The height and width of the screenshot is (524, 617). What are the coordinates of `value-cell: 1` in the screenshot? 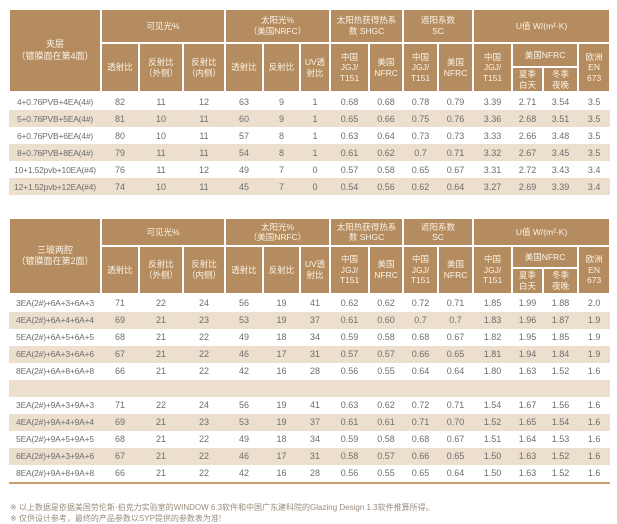 It's located at (315, 153).